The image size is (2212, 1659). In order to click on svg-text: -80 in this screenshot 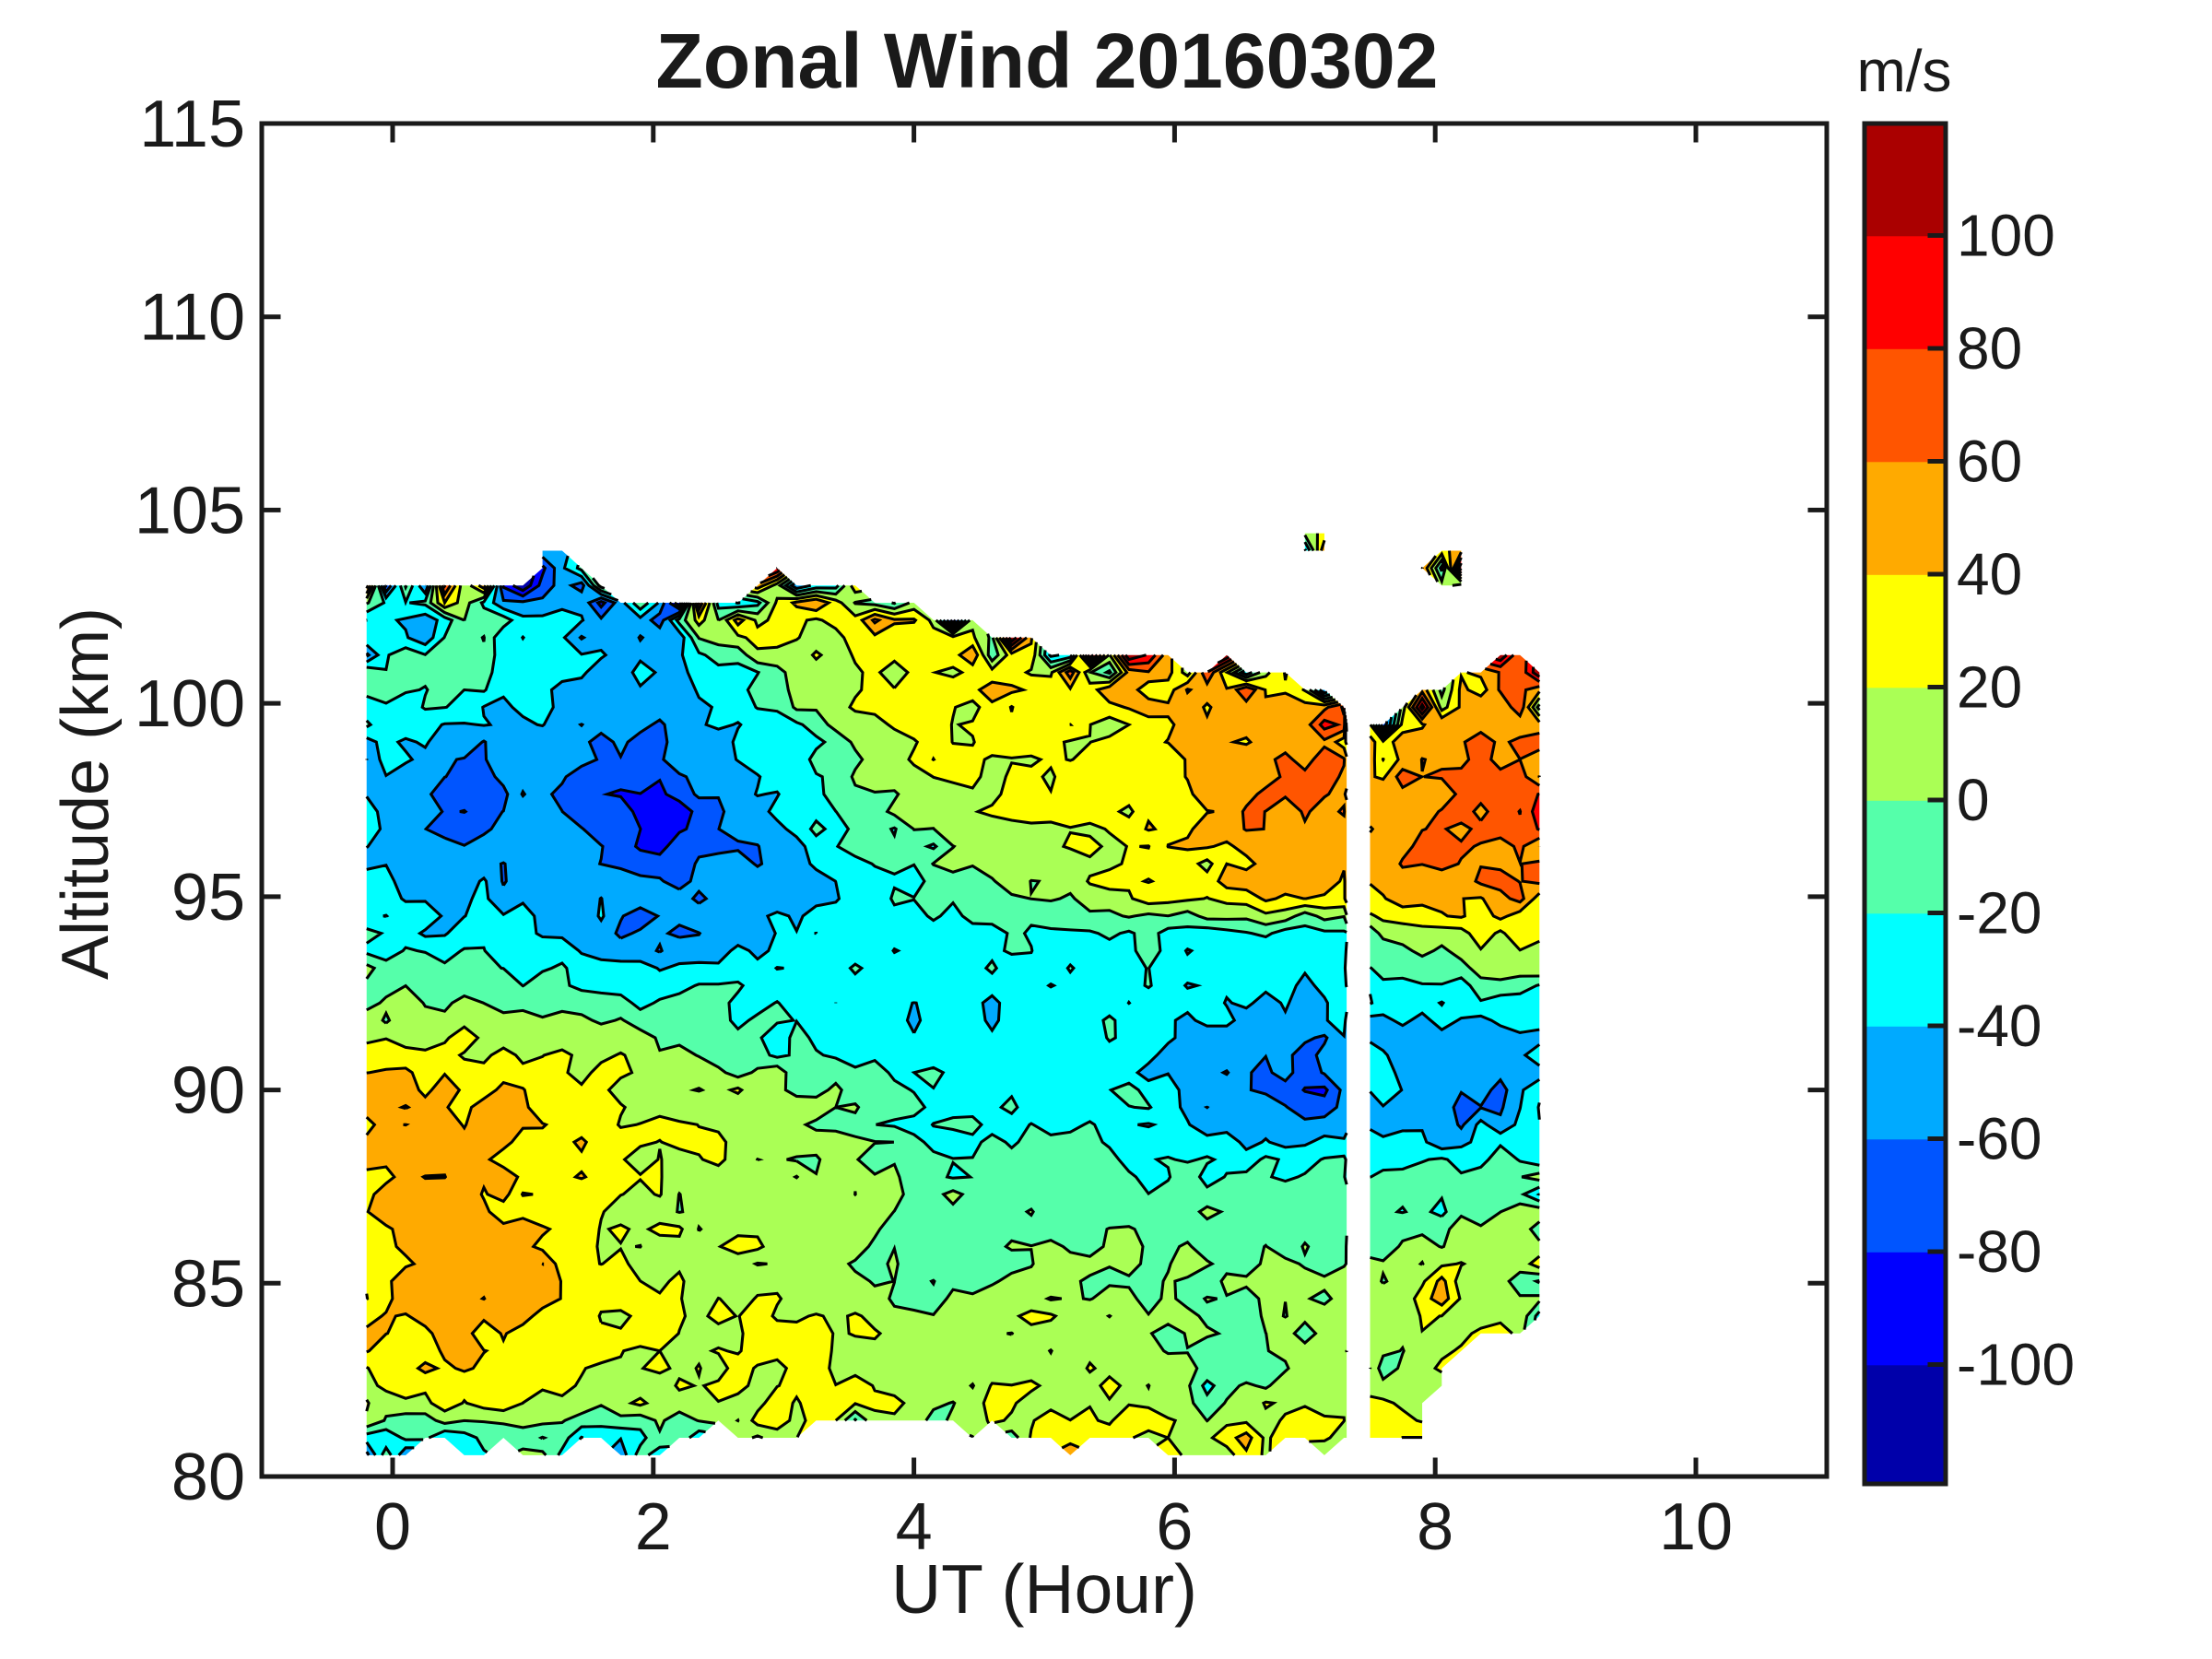, I will do `click(1999, 1251)`.